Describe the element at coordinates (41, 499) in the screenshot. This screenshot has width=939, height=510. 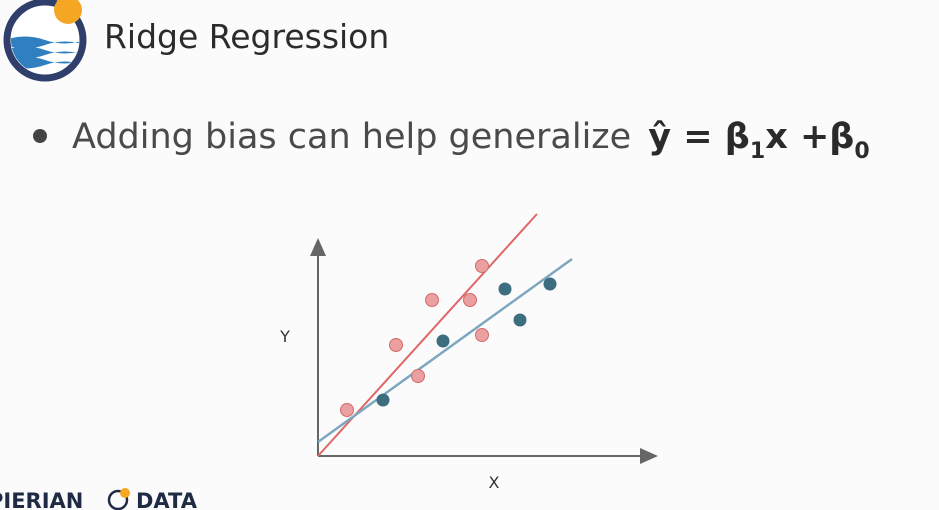
I see `brand-left: PIERIAN` at that location.